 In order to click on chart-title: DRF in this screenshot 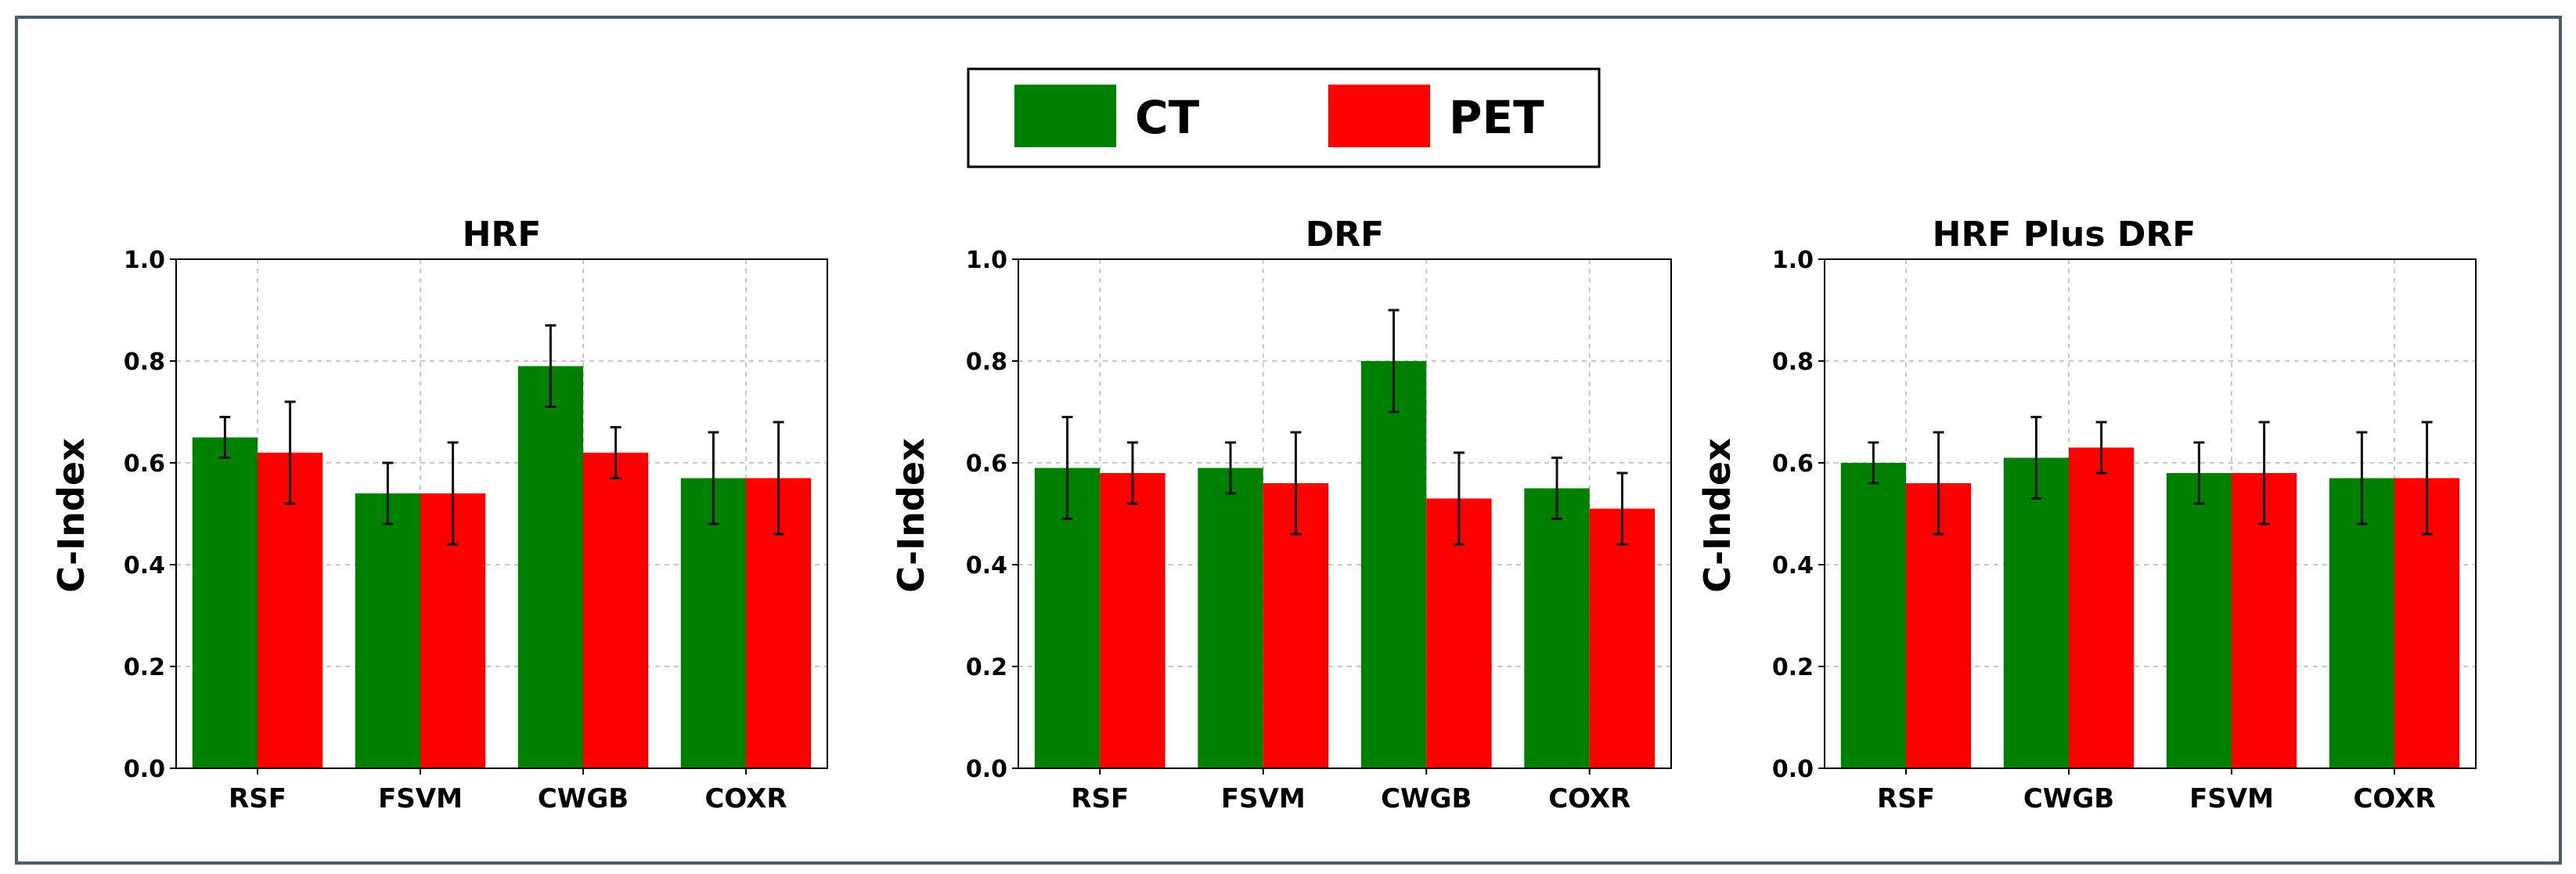, I will do `click(1345, 235)`.